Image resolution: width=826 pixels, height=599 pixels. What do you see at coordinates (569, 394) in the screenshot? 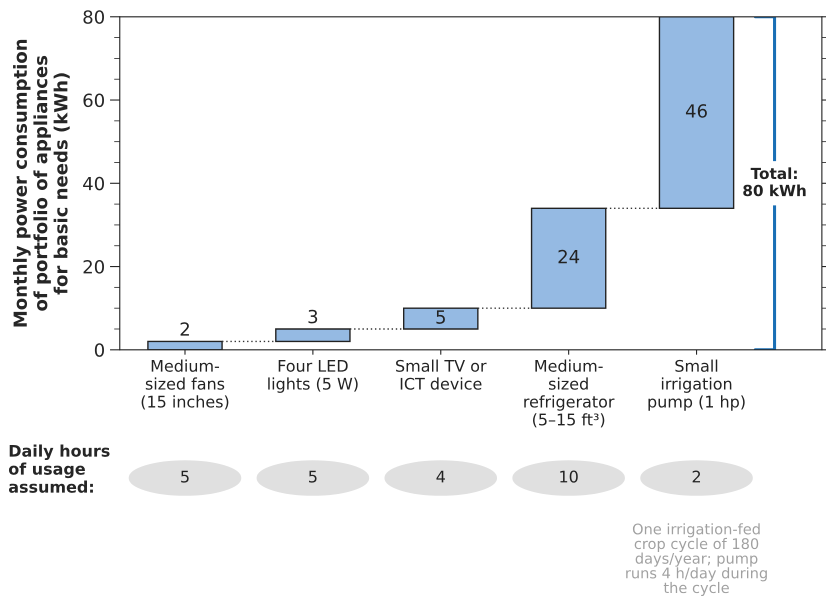
I see `x-tick-label: Medium- sized refrigerator (5–15 ft³)` at bounding box center [569, 394].